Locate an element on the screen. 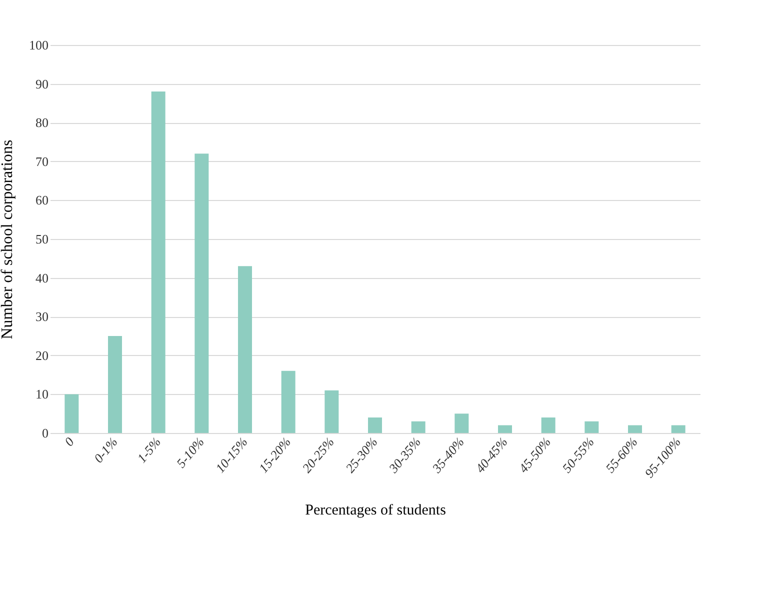 This screenshot has width=767, height=592. y-tick-label: 100 is located at coordinates (38, 45).